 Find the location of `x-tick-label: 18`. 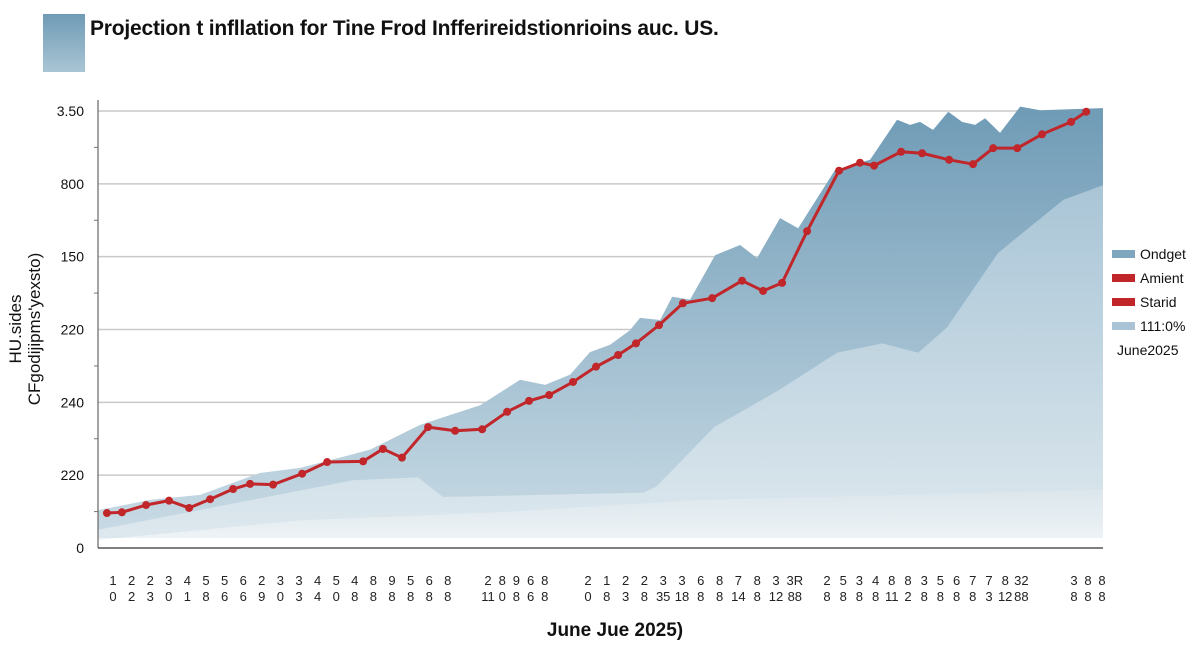

x-tick-label: 18 is located at coordinates (682, 596).